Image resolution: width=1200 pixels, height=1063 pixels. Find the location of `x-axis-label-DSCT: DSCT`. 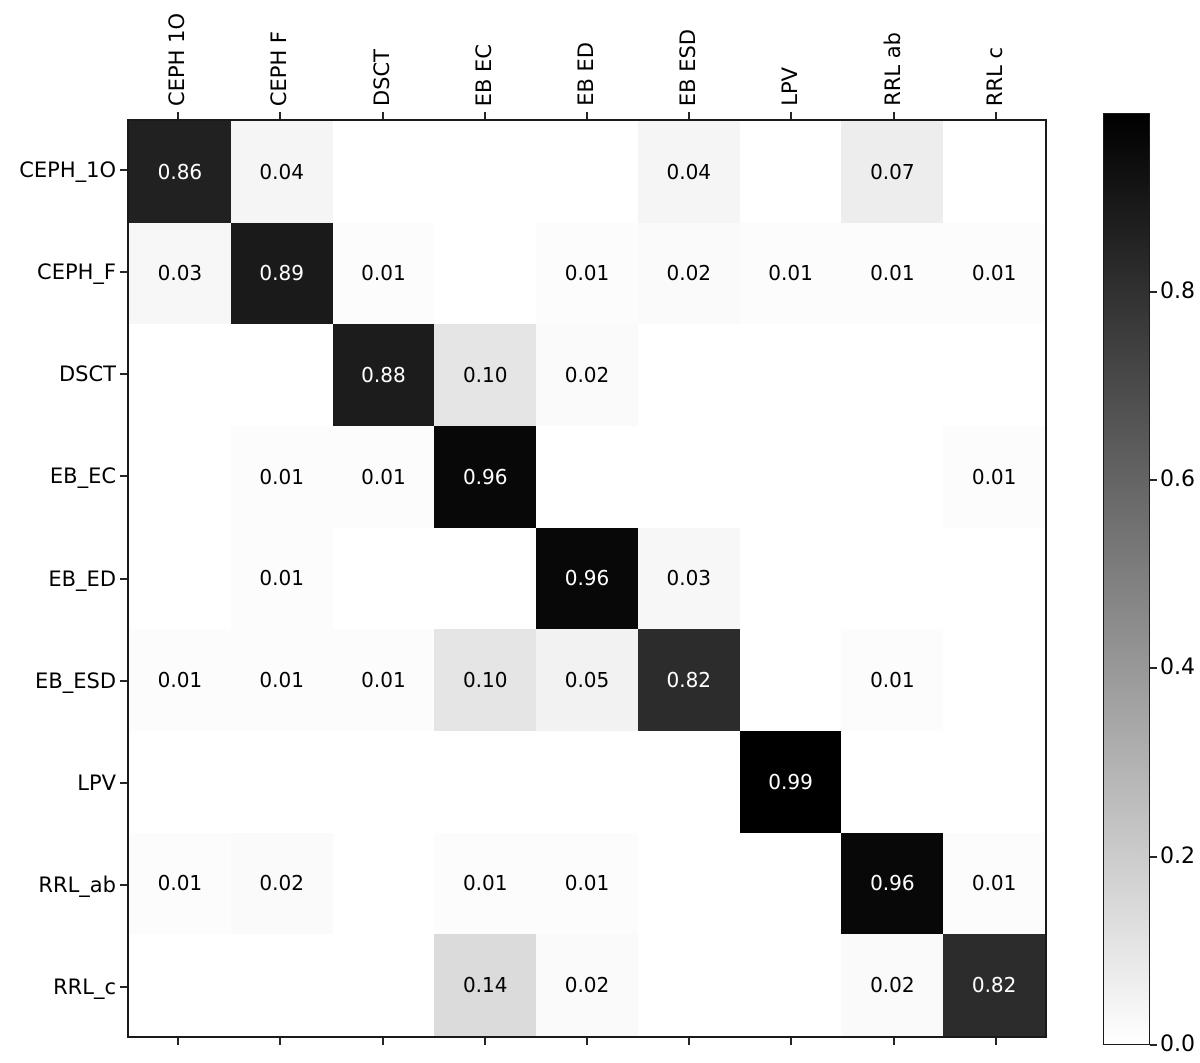

x-axis-label-DSCT: DSCT is located at coordinates (381, 77).